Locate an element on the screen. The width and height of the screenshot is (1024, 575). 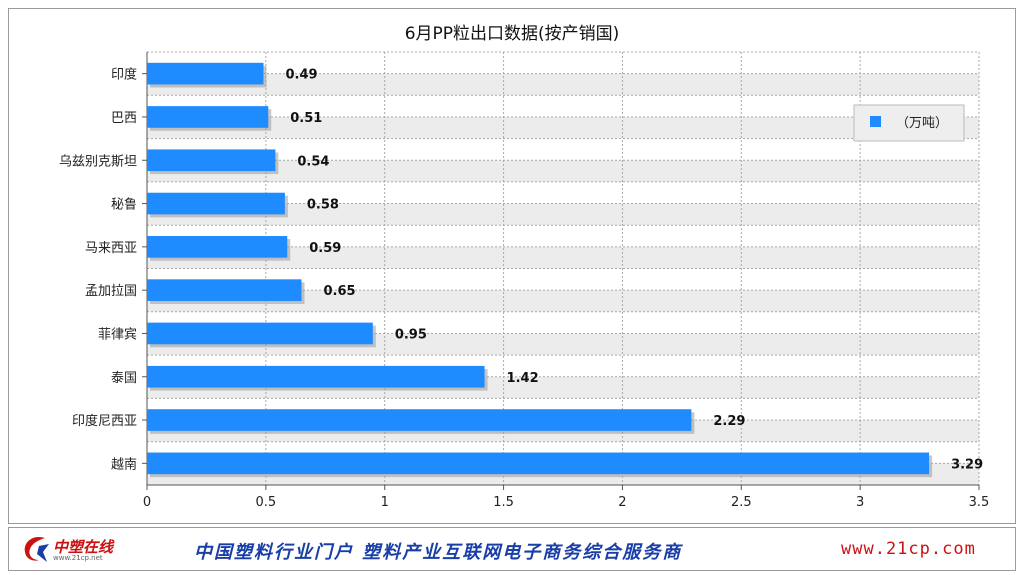
logo-subtext: www.21cp.net is located at coordinates (78, 558).